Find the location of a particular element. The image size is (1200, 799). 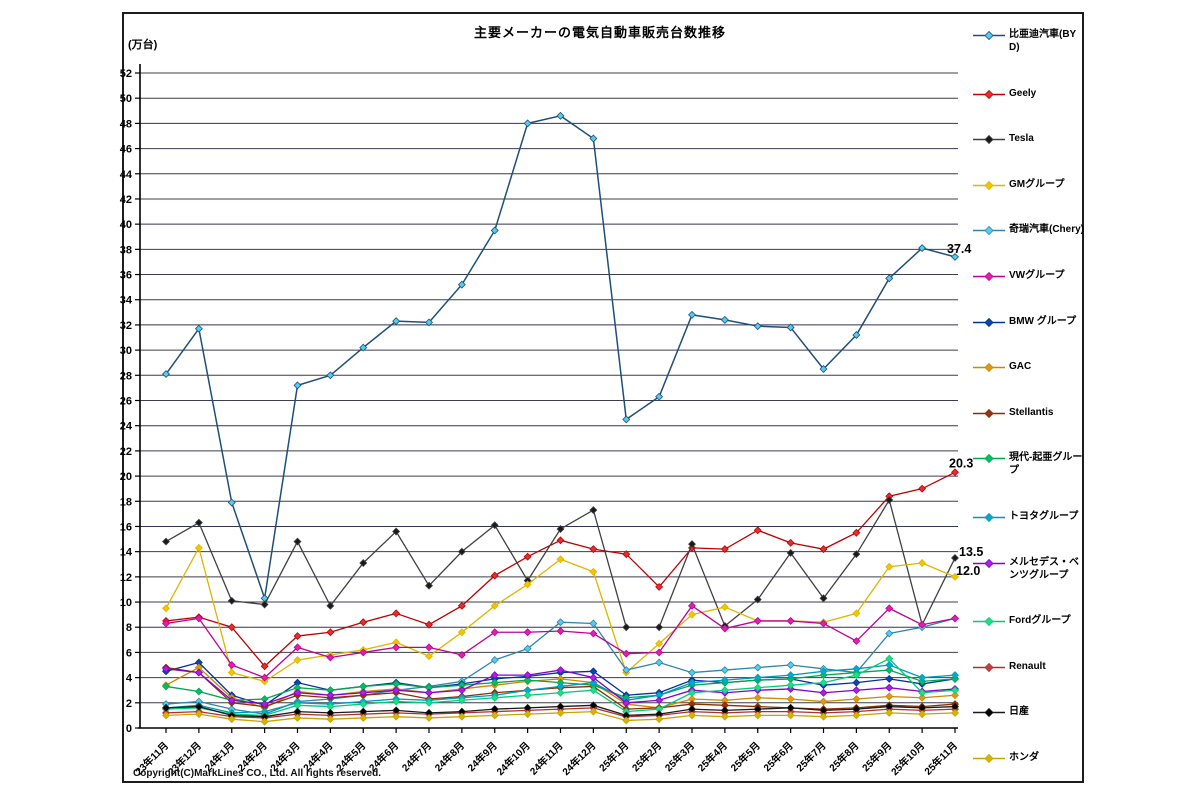

series-line is located at coordinates (560, 563).